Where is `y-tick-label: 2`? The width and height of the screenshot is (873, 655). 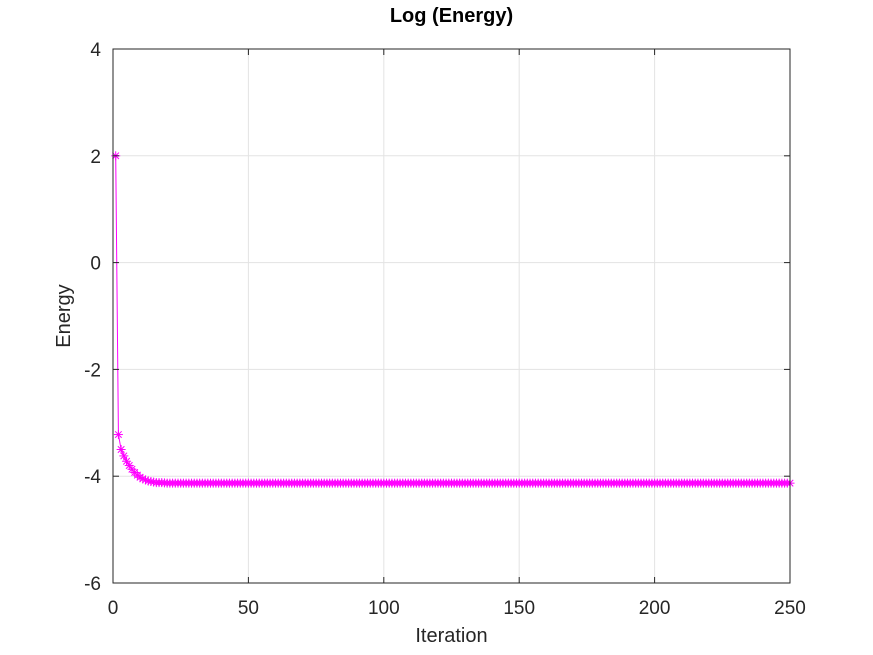
y-tick-label: 2 is located at coordinates (95, 157).